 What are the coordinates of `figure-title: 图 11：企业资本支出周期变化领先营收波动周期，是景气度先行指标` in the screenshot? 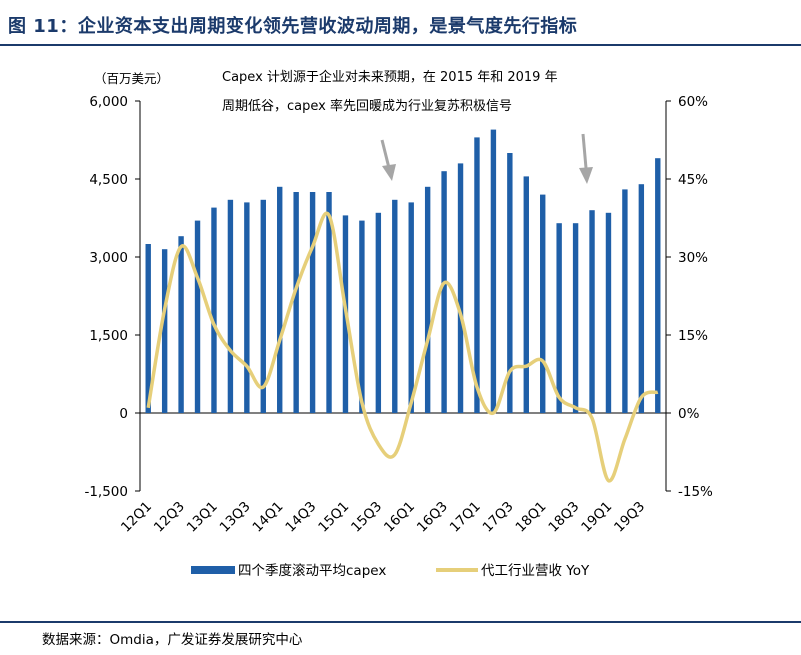 It's located at (293, 26).